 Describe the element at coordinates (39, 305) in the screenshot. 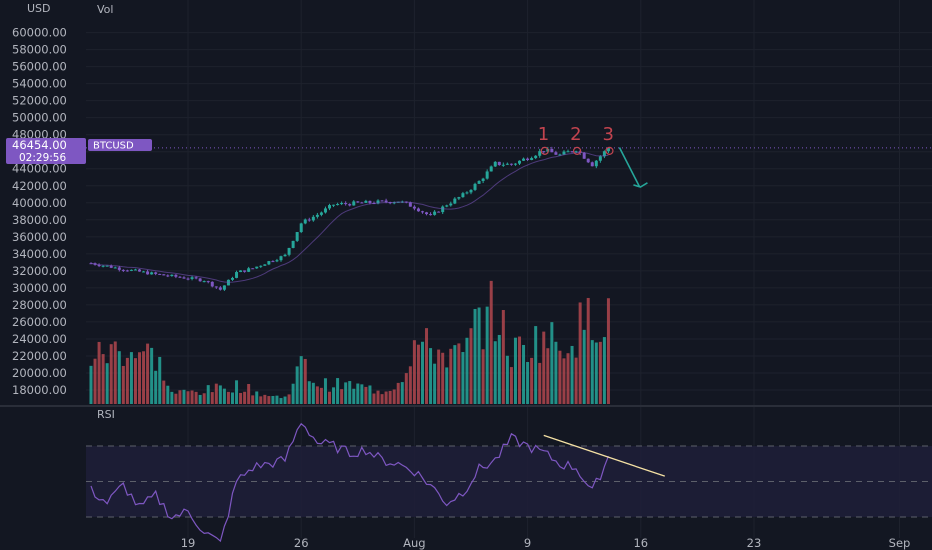

I see `price-tick-label: 28000.00` at that location.